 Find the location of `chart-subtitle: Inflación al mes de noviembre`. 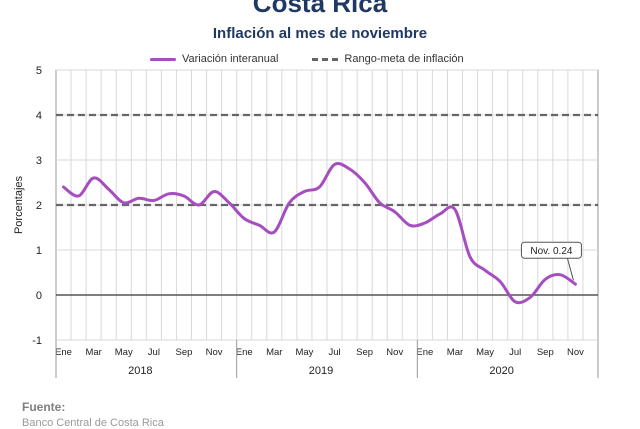

chart-subtitle: Inflación al mes de noviembre is located at coordinates (320, 33).